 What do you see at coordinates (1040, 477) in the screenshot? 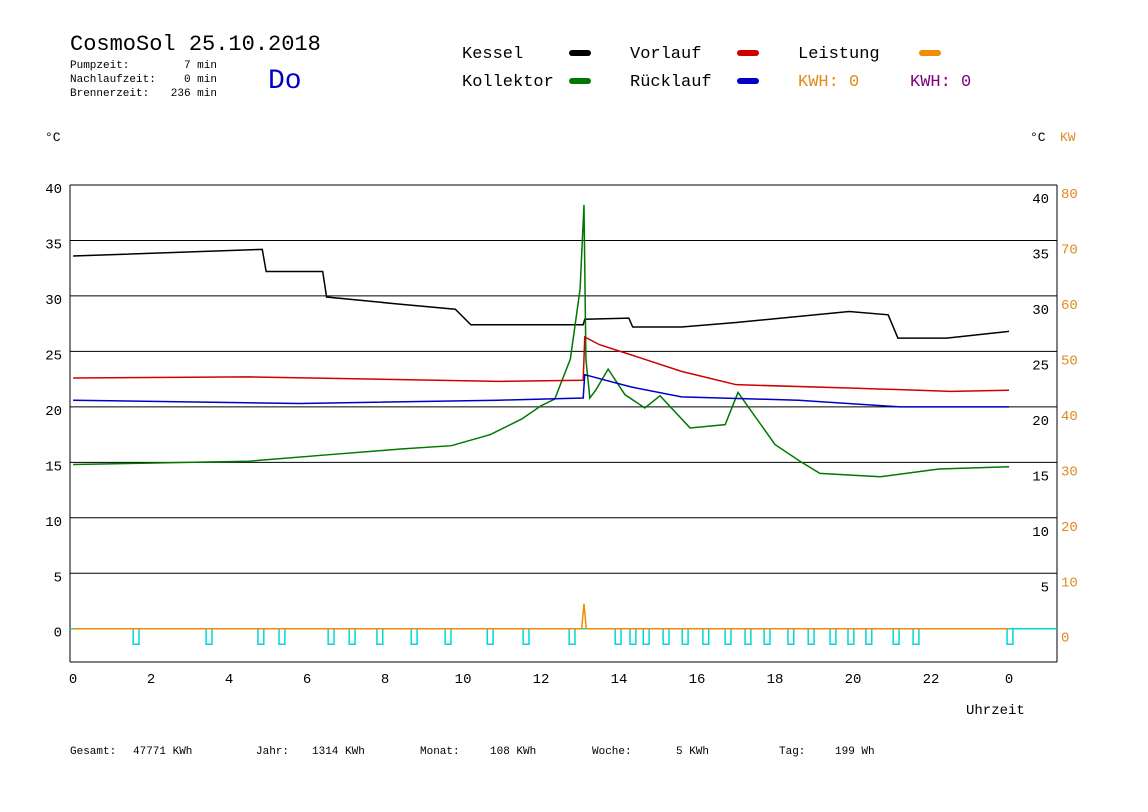
I see `y-right-tick-label: 15` at bounding box center [1040, 477].